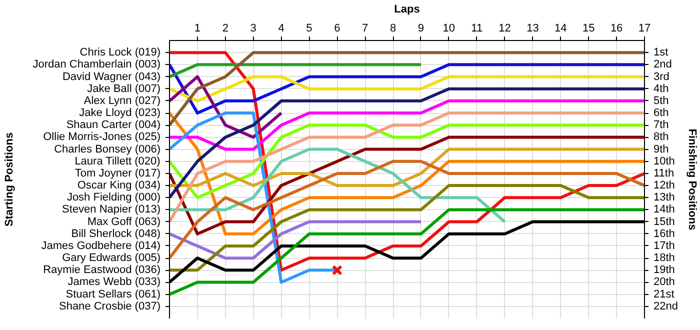 This screenshot has height=330, width=700. Describe the element at coordinates (664, 222) in the screenshot. I see `y-tick-label: 15th` at that location.